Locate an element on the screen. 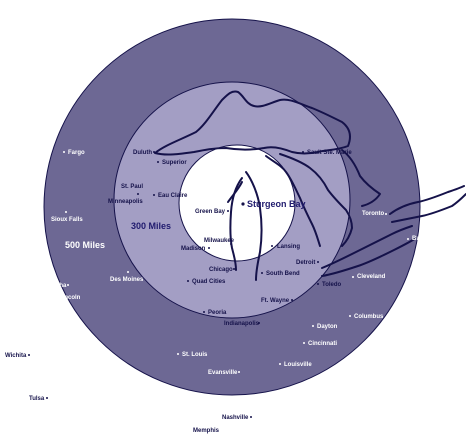 This screenshot has width=466, height=435. city-winnipeg: Winnipeg is located at coordinates (79, 44).